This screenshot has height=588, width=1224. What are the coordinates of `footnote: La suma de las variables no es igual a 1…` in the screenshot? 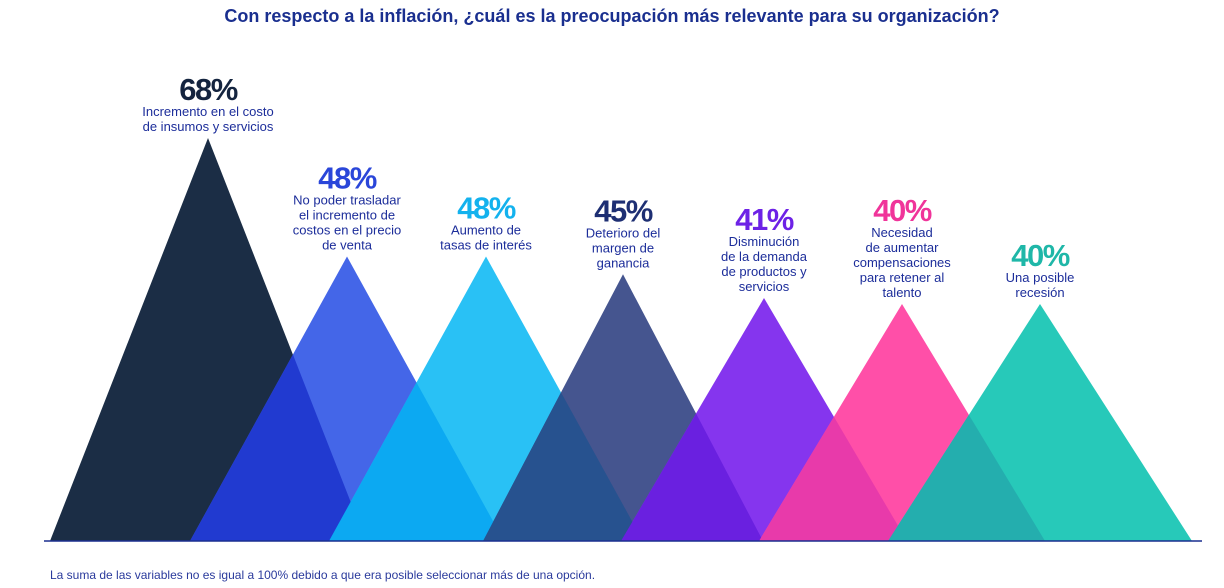 It's located at (323, 575).